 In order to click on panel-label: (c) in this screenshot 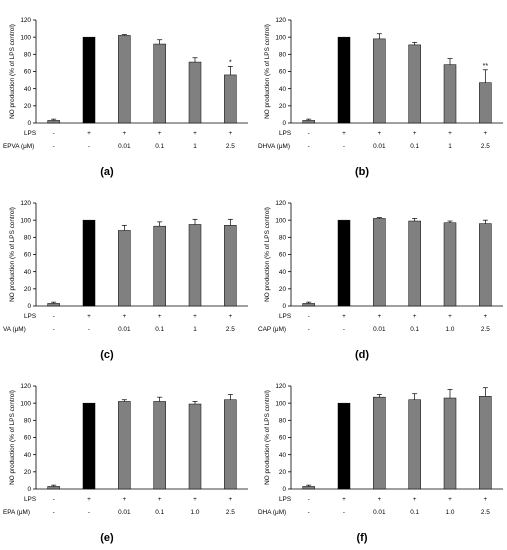, I will do `click(107, 355)`.